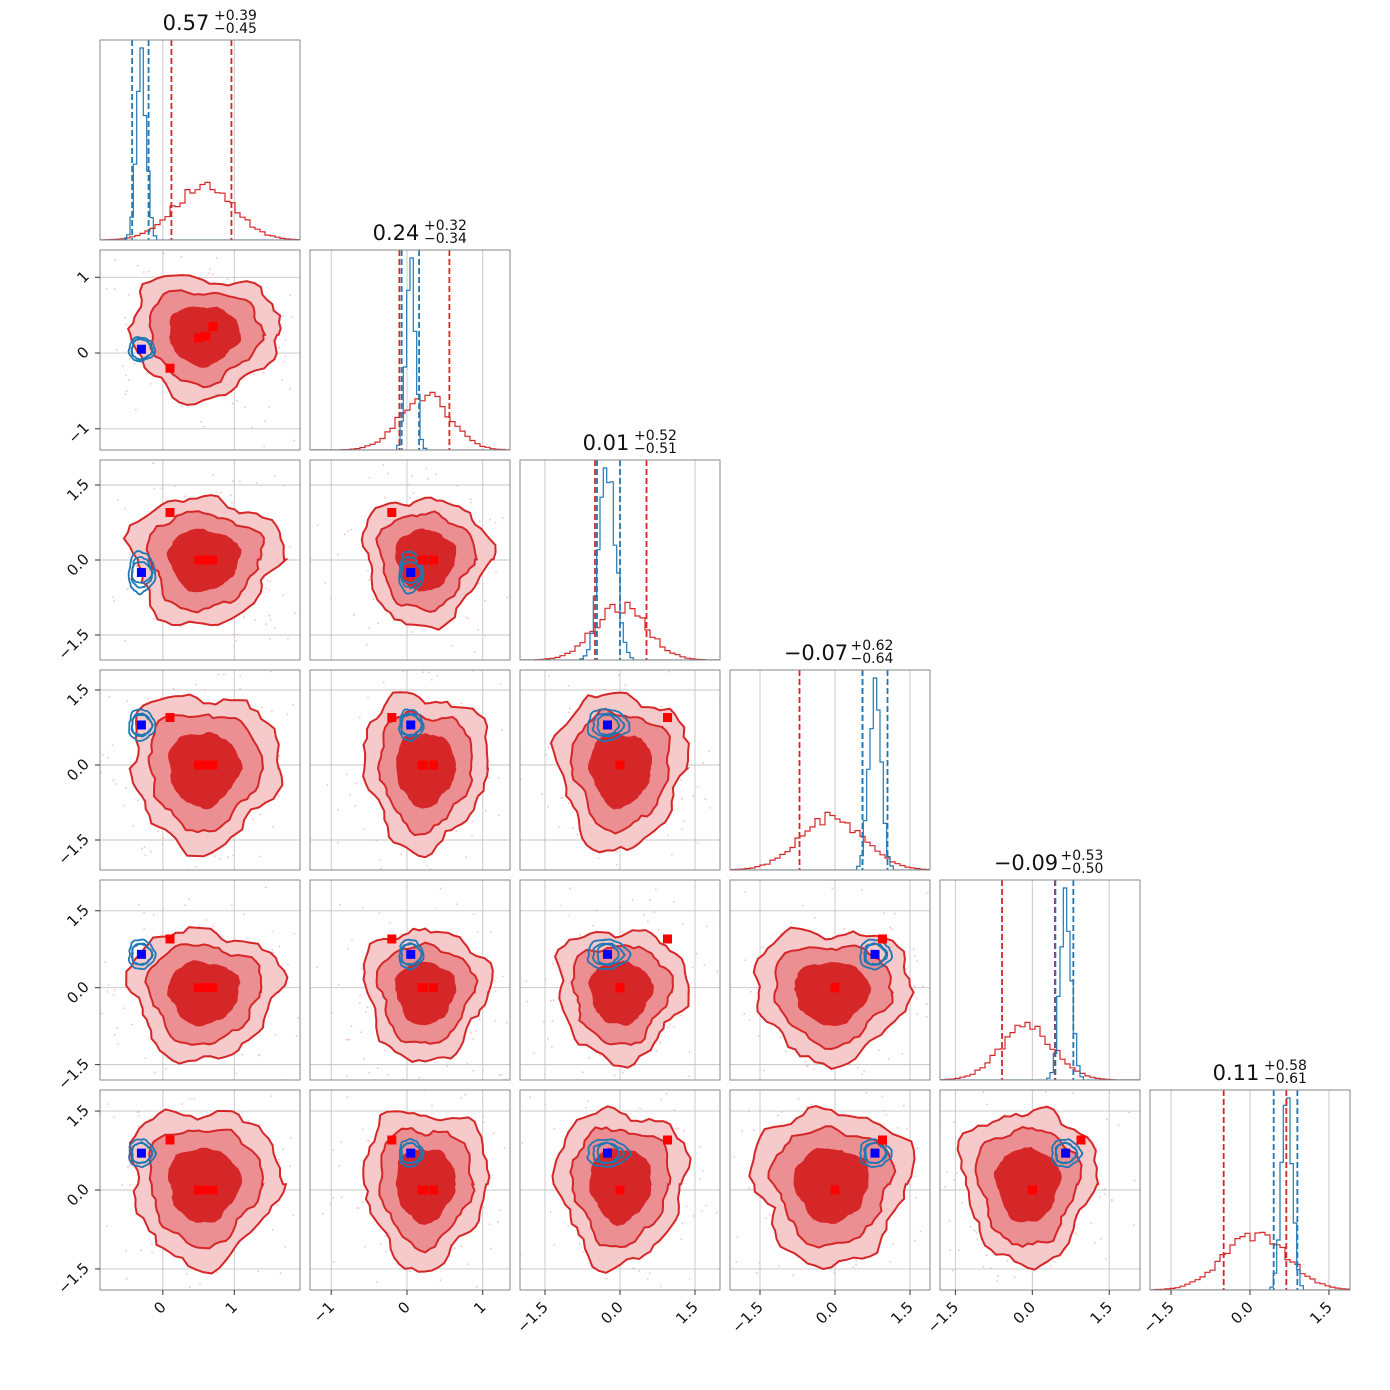 This screenshot has height=1390, width=1390. What do you see at coordinates (231, 1307) in the screenshot?
I see `x-tick-label: 1` at bounding box center [231, 1307].